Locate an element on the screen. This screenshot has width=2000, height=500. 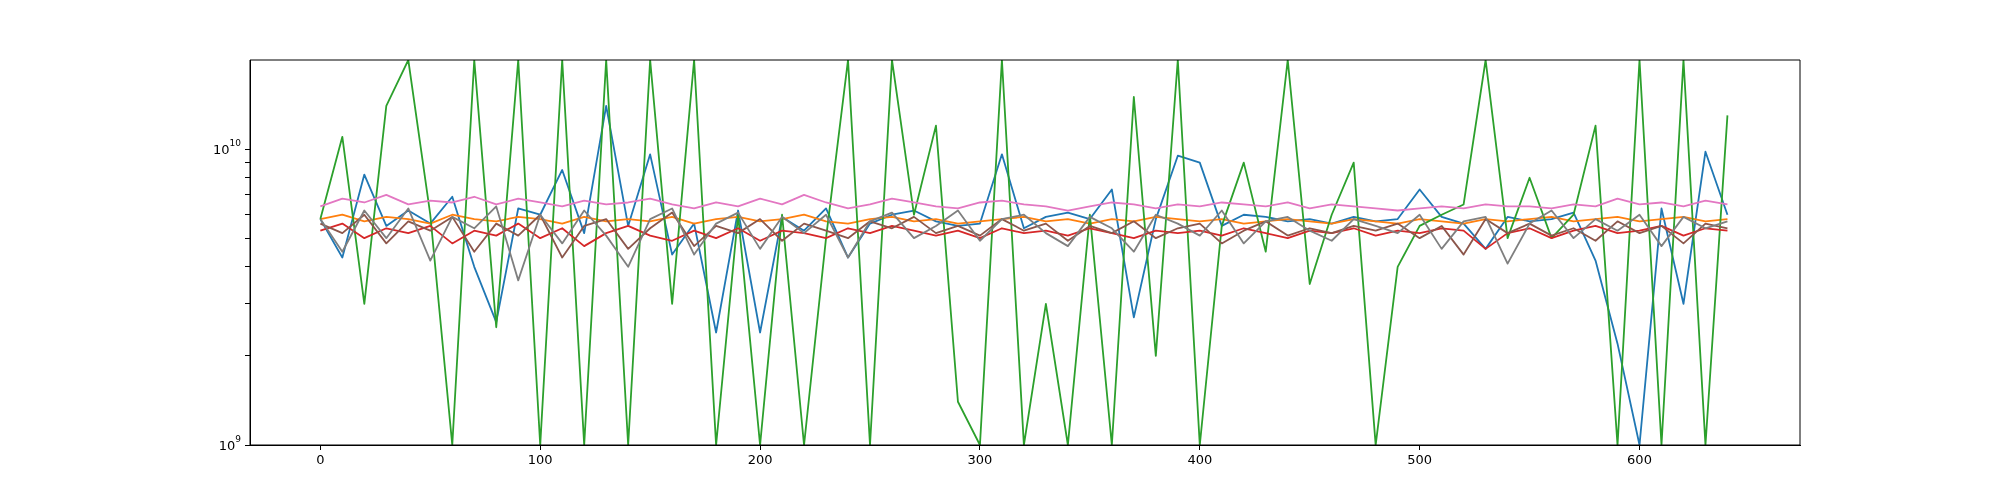
x-tick-label: 500 is located at coordinates (1420, 460).